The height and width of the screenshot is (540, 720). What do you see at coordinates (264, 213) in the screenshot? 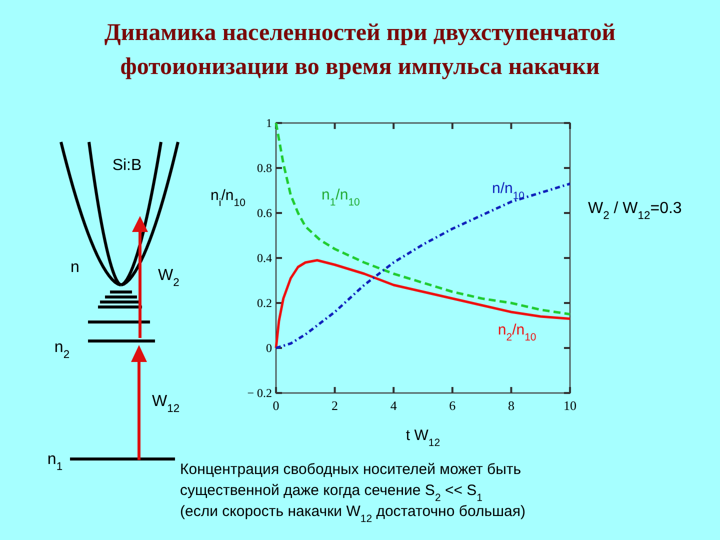
I see `y-tick-label: 0.6` at bounding box center [264, 213].